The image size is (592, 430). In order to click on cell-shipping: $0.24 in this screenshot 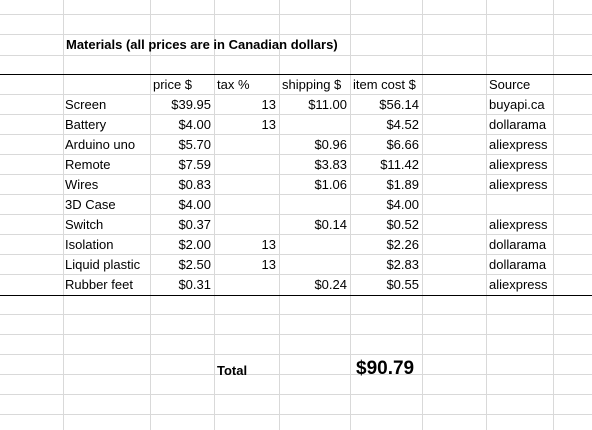, I will do `click(330, 284)`.